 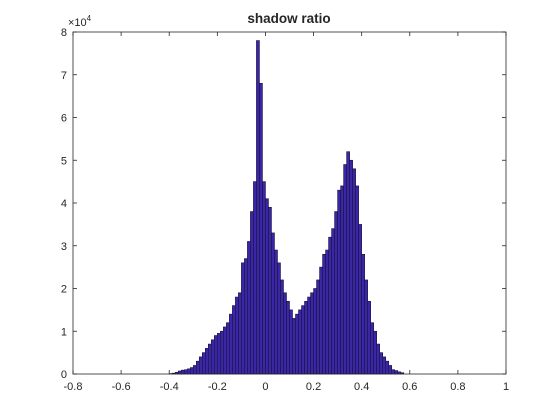 I want to click on x-tick-label: -0.6, so click(x=121, y=387).